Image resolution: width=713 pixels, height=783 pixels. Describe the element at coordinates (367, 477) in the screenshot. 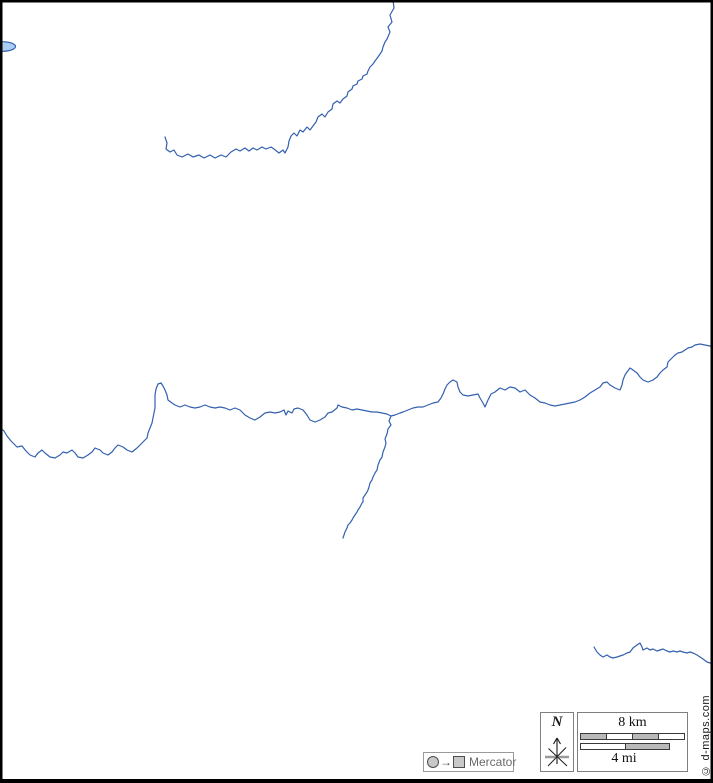

I see `river-tributary-south` at that location.